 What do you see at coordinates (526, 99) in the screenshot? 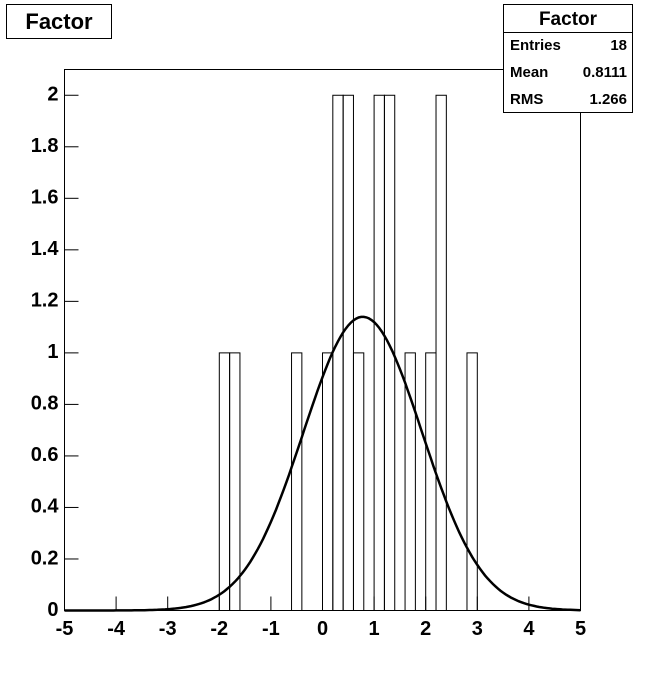
I see `stats-label: RMS` at bounding box center [526, 99].